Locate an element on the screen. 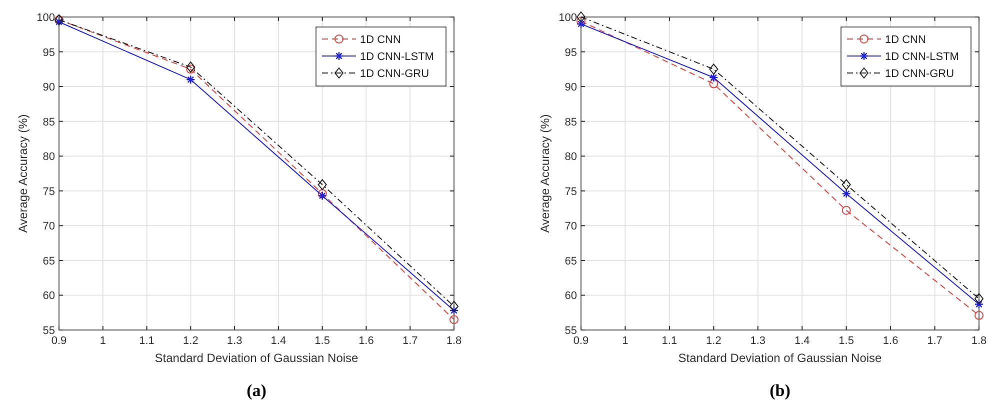  text: (b) is located at coordinates (780, 390).